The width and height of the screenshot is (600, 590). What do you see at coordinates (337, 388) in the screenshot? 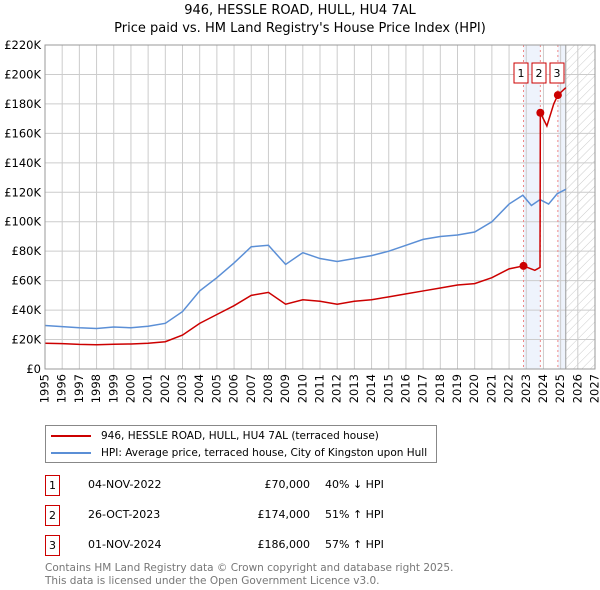
I see `x-tick-label: 2012` at bounding box center [337, 388].